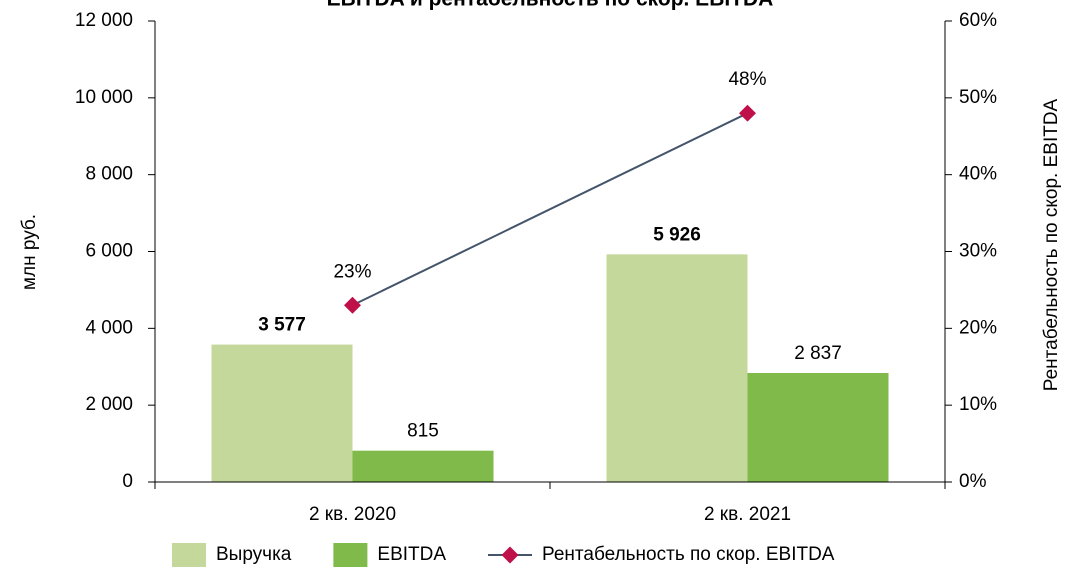 Image resolution: width=1069 pixels, height=570 pixels. What do you see at coordinates (109, 327) in the screenshot?
I see `y-tick-label: 4 000` at bounding box center [109, 327].